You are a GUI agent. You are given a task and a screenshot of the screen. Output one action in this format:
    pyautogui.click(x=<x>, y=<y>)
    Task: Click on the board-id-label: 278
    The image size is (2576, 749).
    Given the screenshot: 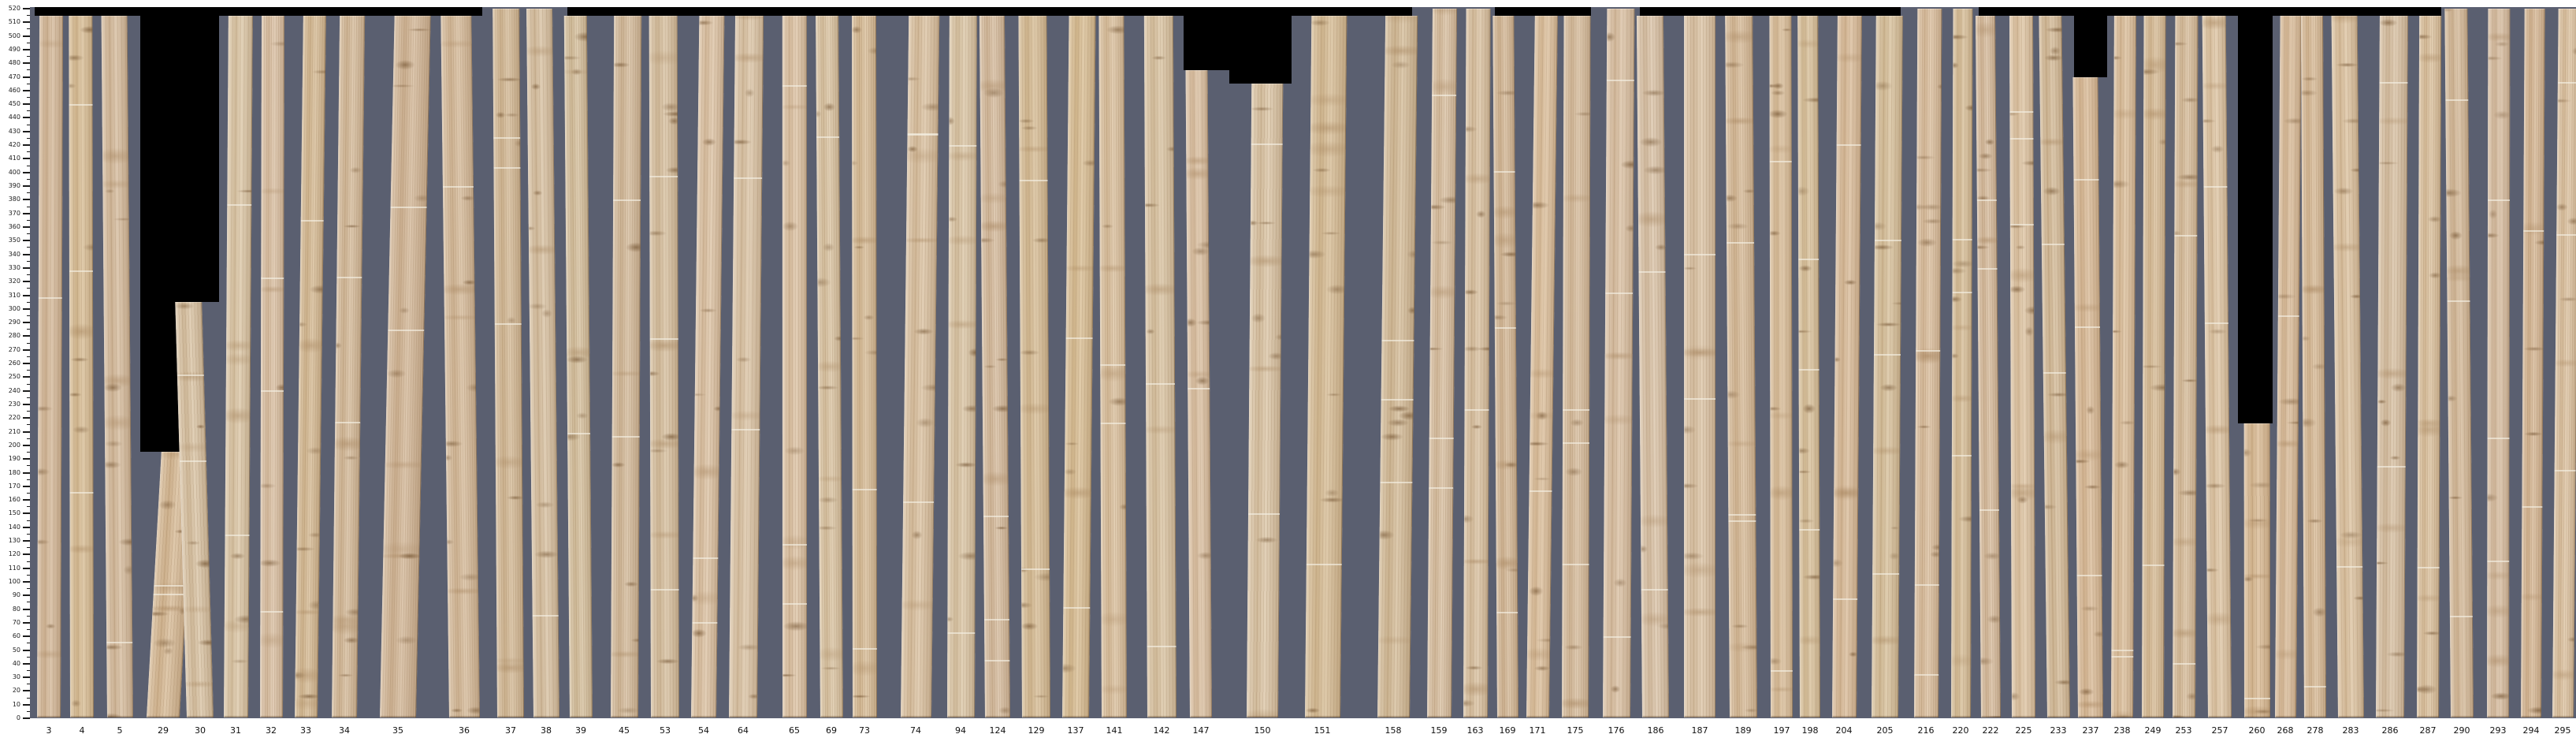 What is the action you would take?
    pyautogui.click(x=2315, y=730)
    